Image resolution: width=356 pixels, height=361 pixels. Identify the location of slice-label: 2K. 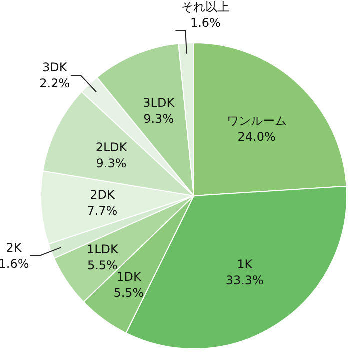
(14, 247).